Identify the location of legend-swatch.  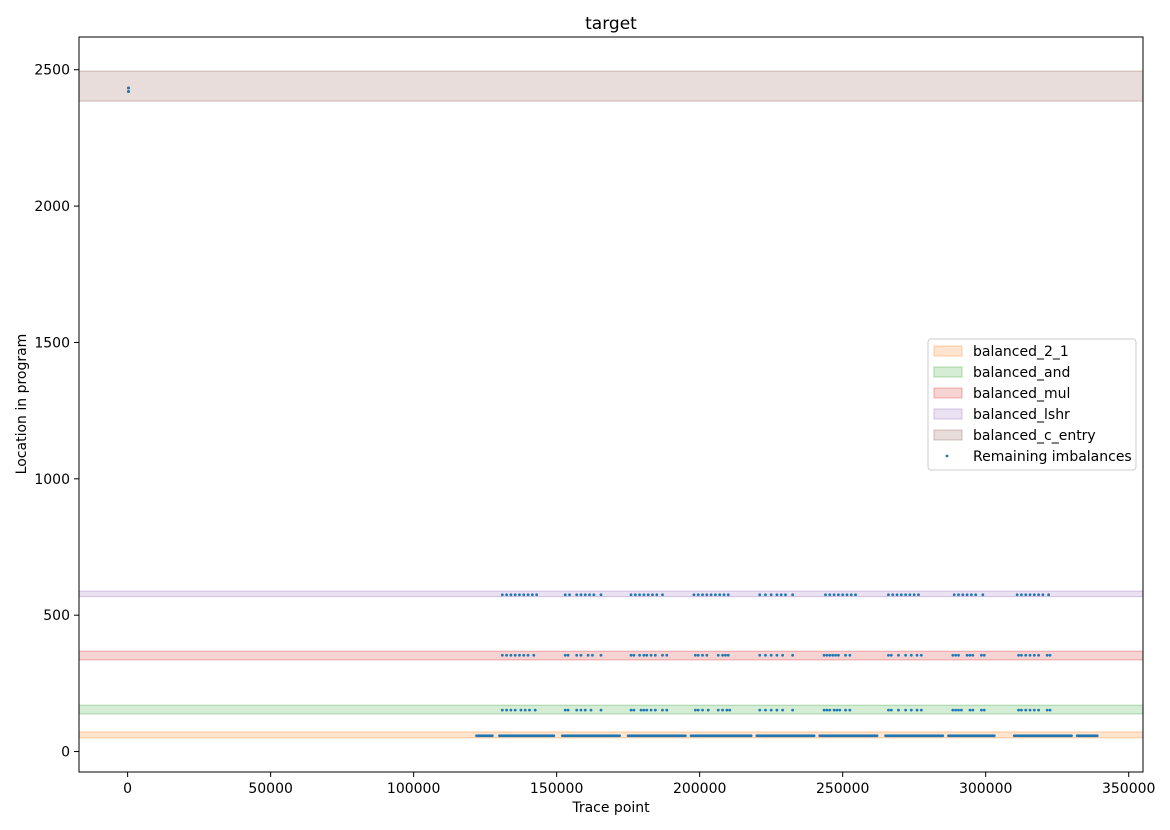
(948, 372).